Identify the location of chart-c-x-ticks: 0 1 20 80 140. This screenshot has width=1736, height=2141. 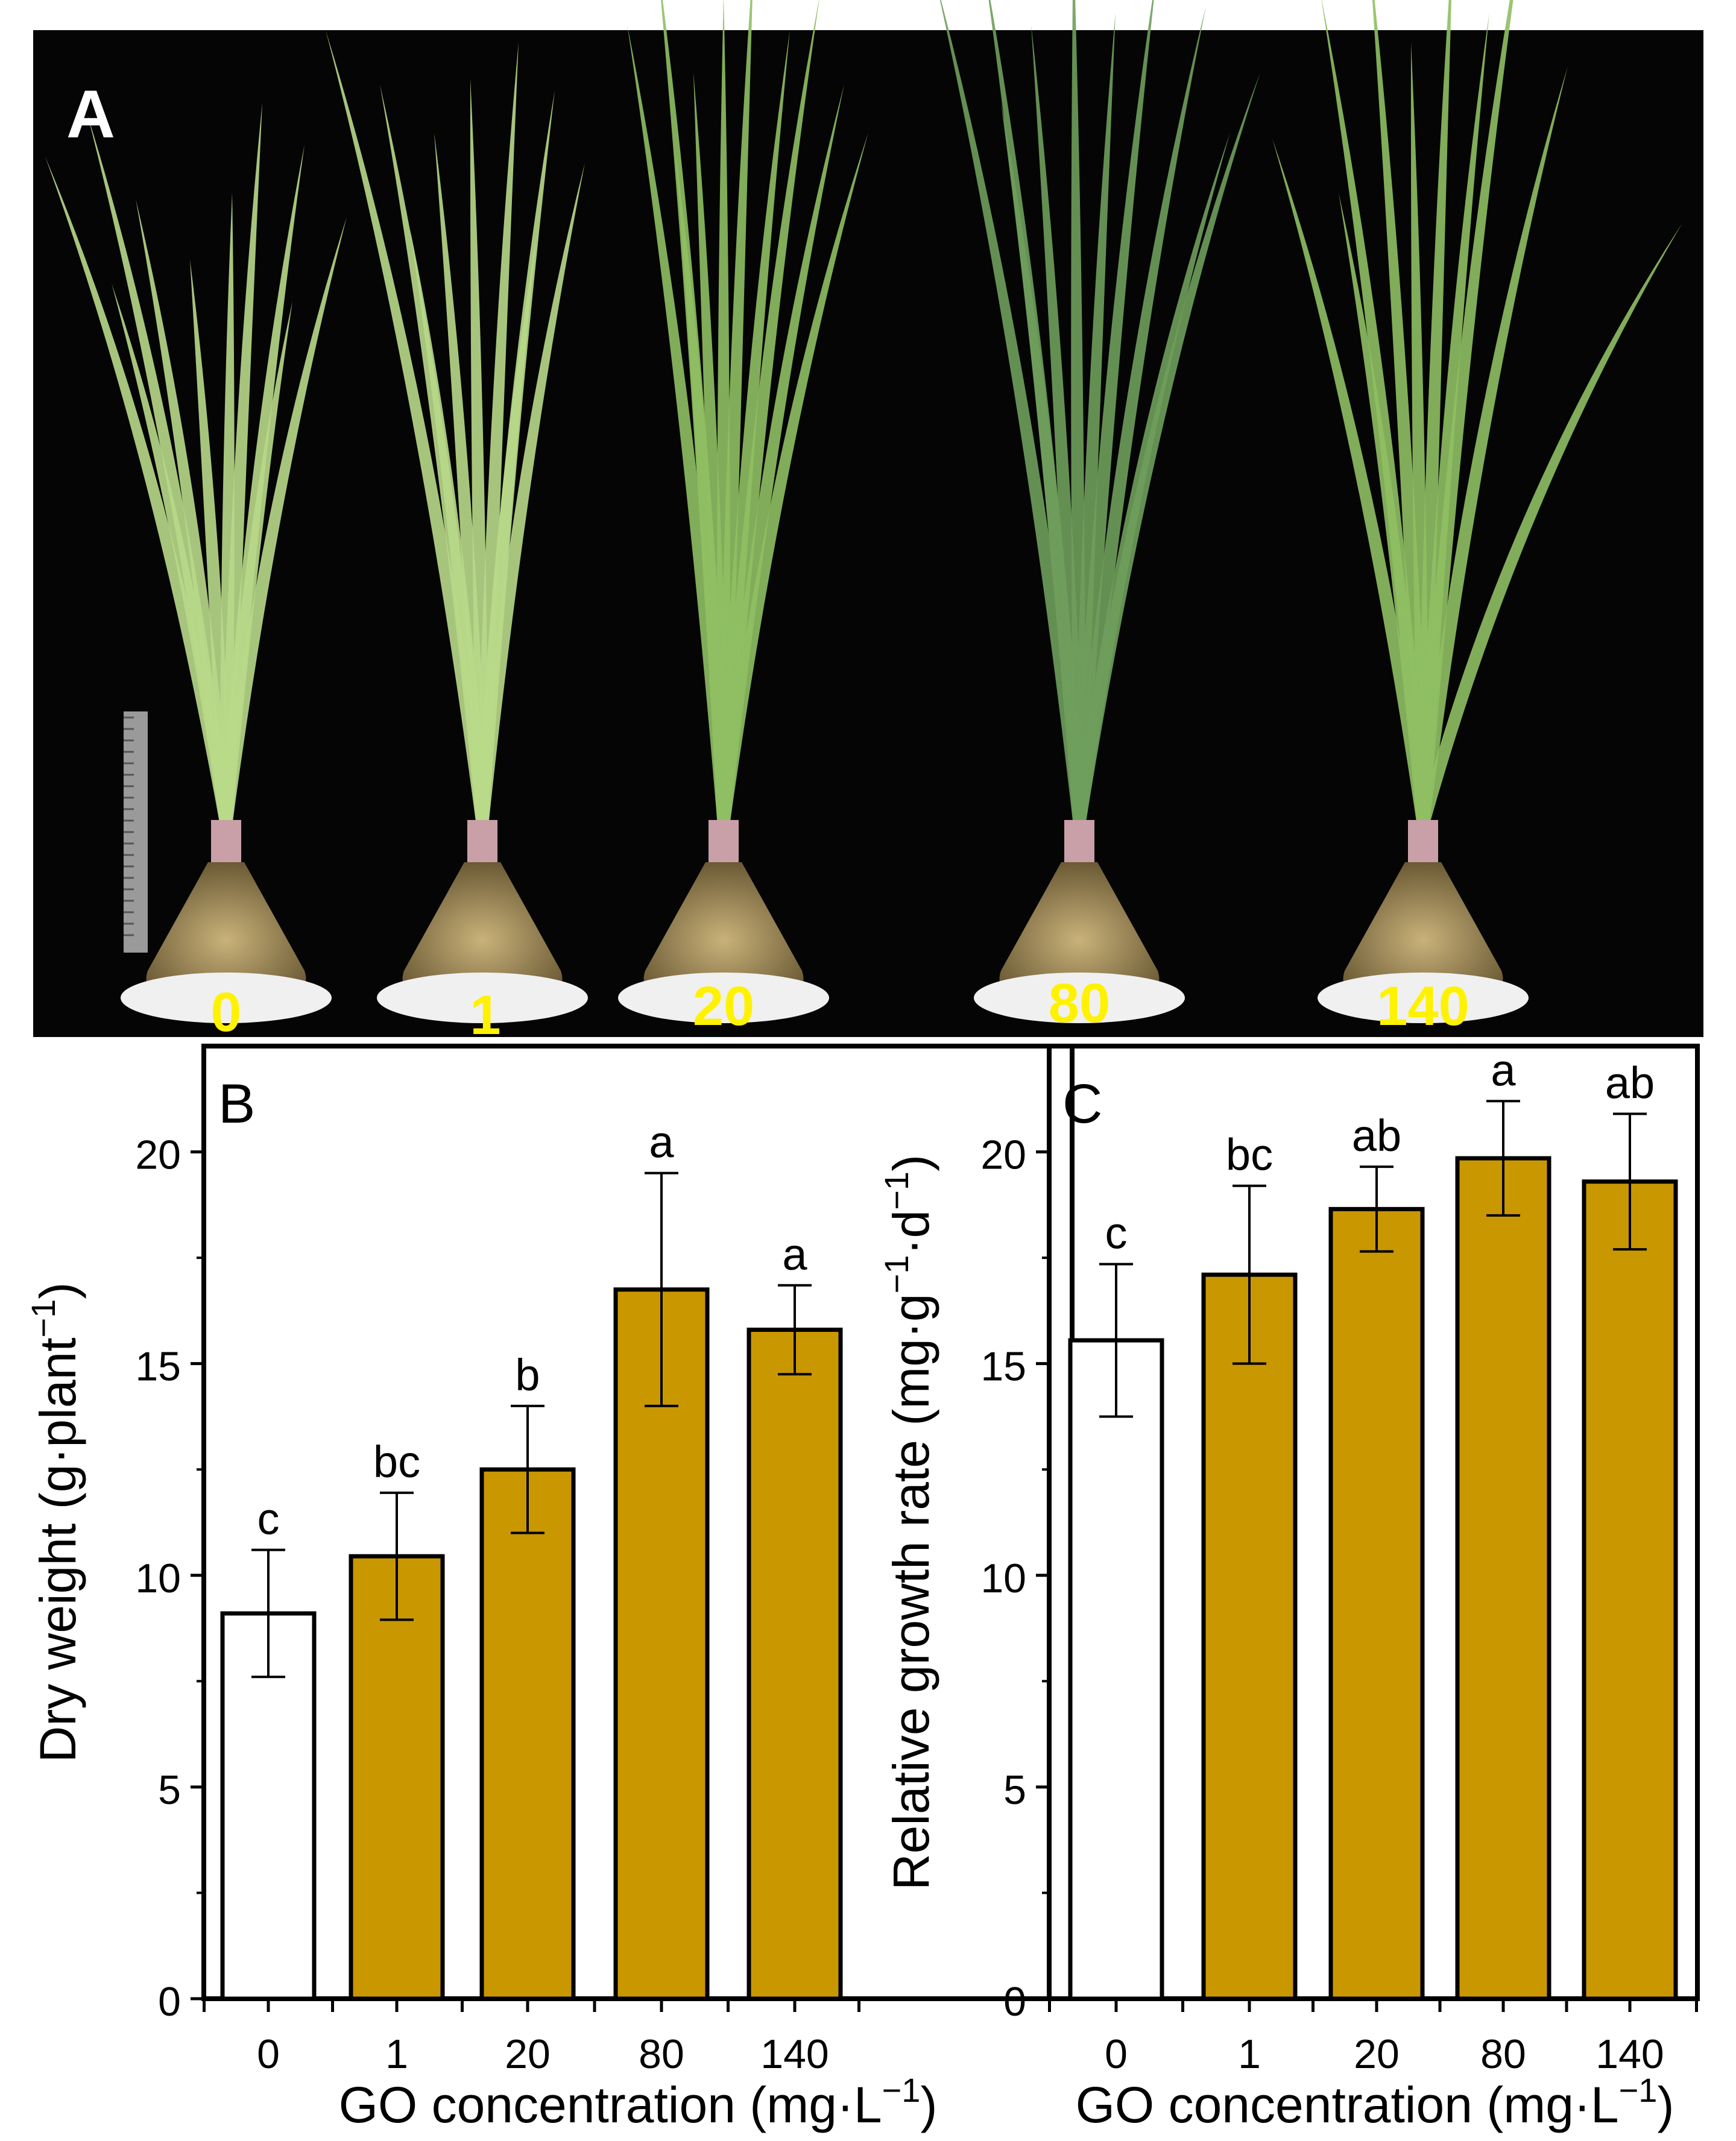
(1373, 2038).